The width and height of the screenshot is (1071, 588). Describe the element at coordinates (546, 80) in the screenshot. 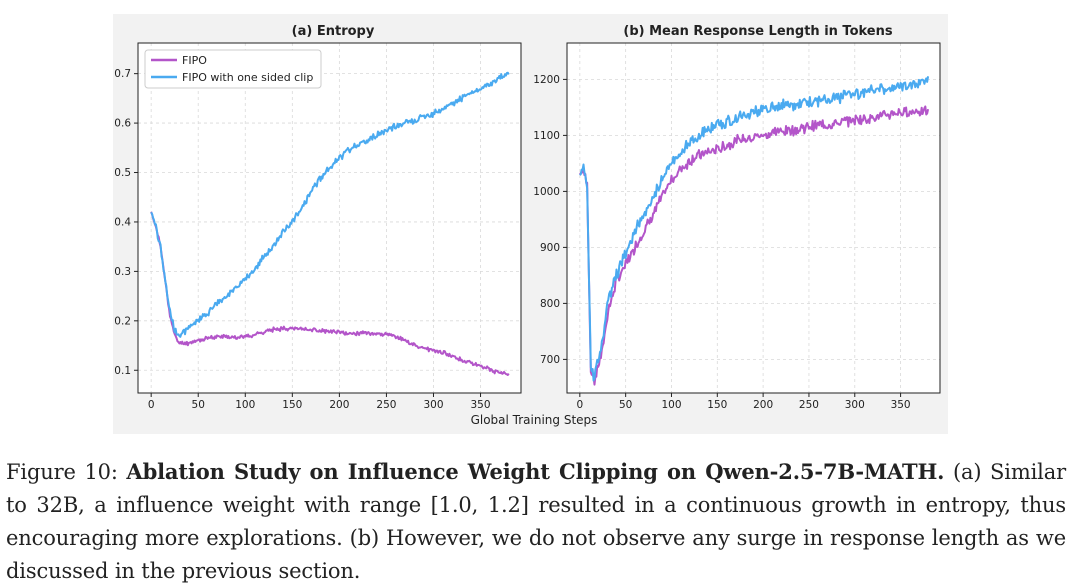

I see `length-y-tick-label: 1200` at that location.